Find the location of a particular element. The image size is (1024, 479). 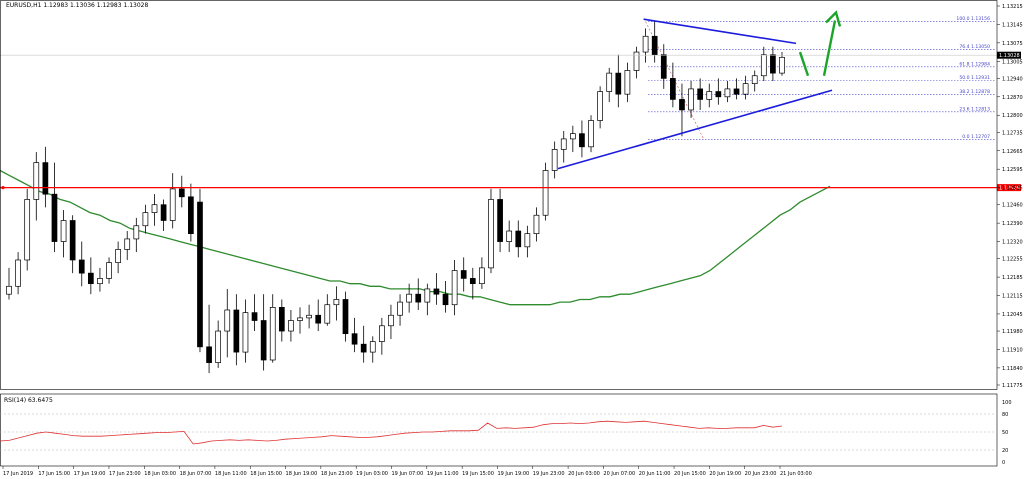

support-level-marker is located at coordinates (3, 188).